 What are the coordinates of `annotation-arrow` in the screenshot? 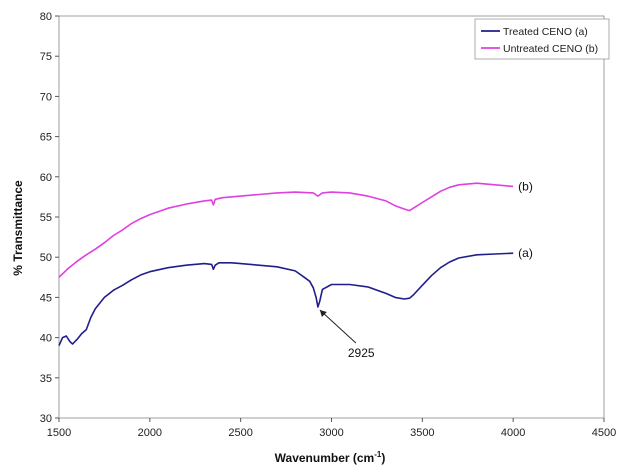 It's located at (338, 326).